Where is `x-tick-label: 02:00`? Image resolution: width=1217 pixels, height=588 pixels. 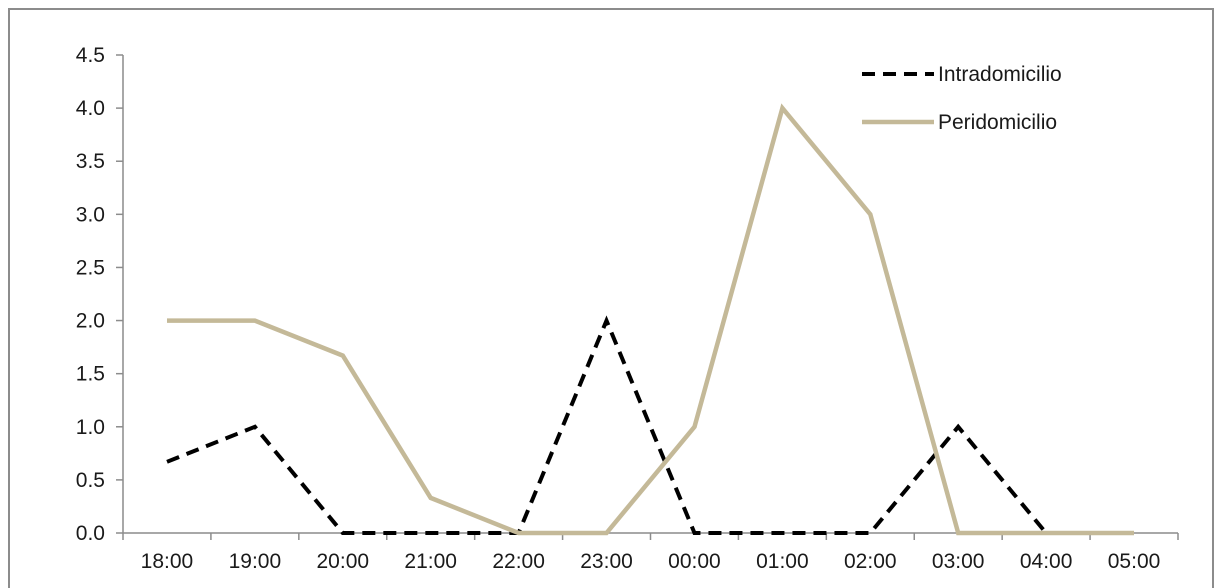
x-tick-label: 02:00 is located at coordinates (870, 561).